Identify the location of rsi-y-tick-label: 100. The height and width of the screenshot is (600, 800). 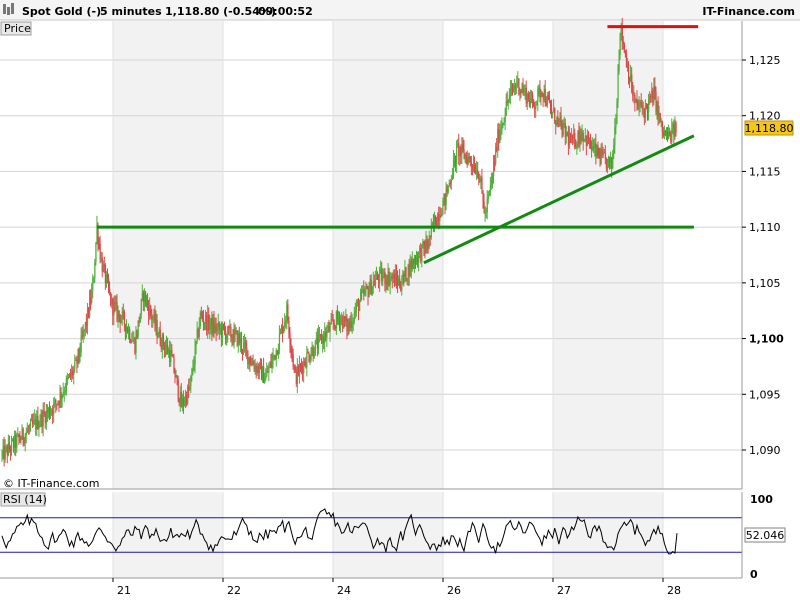
(761, 499).